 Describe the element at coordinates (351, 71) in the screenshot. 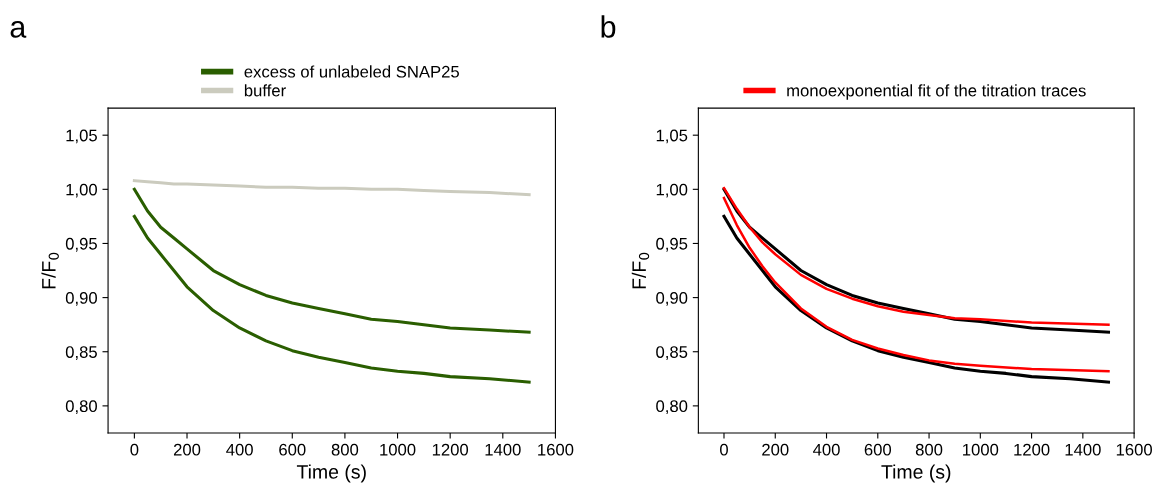

I see `legend-label: excess of unlabeled SNAP25` at that location.